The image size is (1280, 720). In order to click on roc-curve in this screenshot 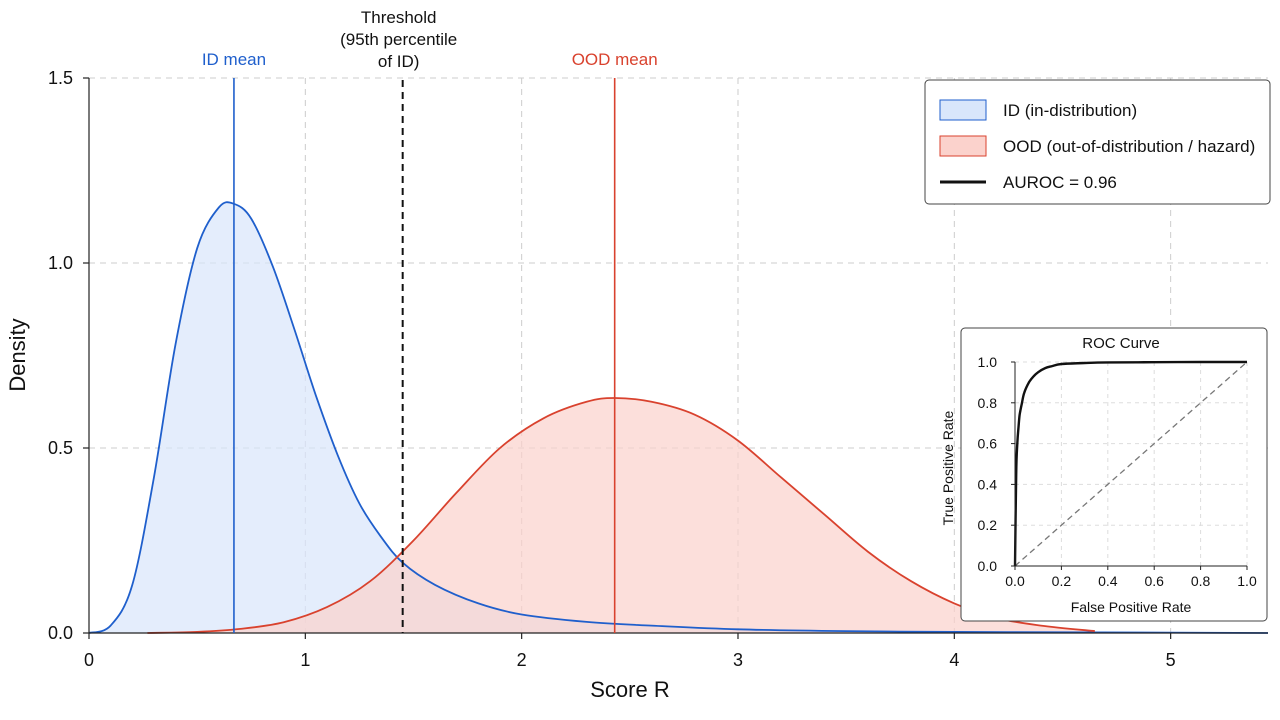, I will do `click(1130, 463)`.